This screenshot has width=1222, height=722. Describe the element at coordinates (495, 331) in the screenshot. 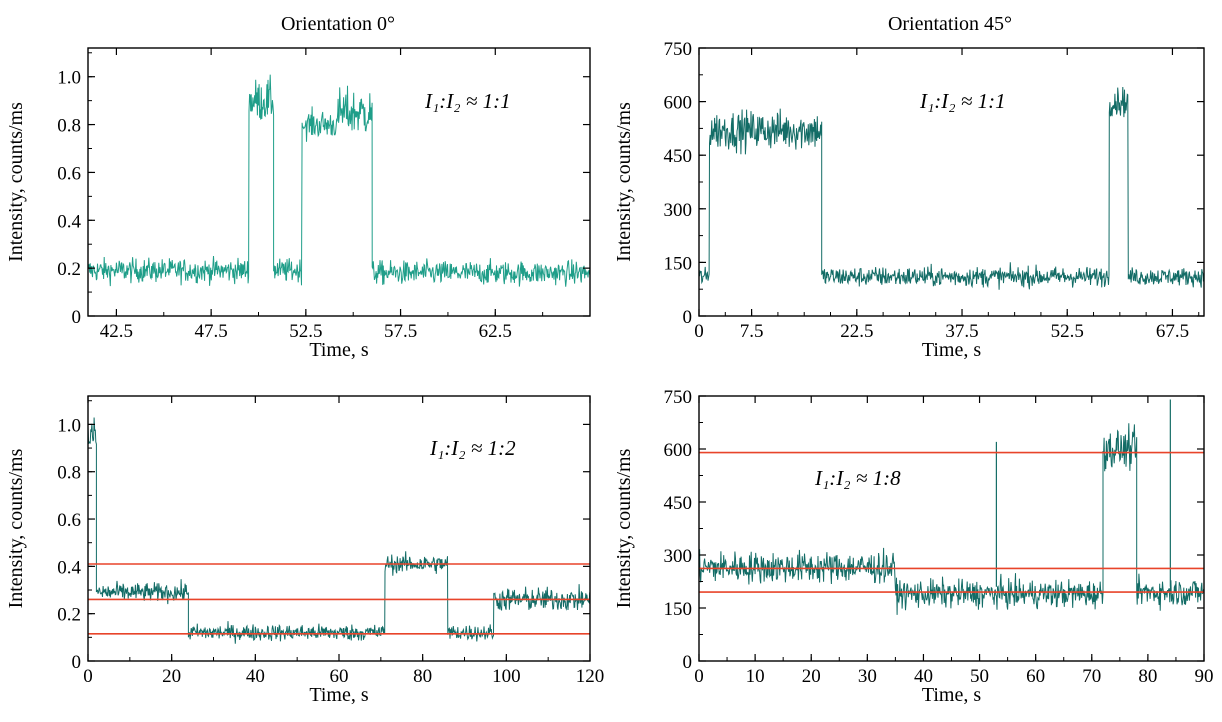

I see `x-tick-label: 62.5` at that location.